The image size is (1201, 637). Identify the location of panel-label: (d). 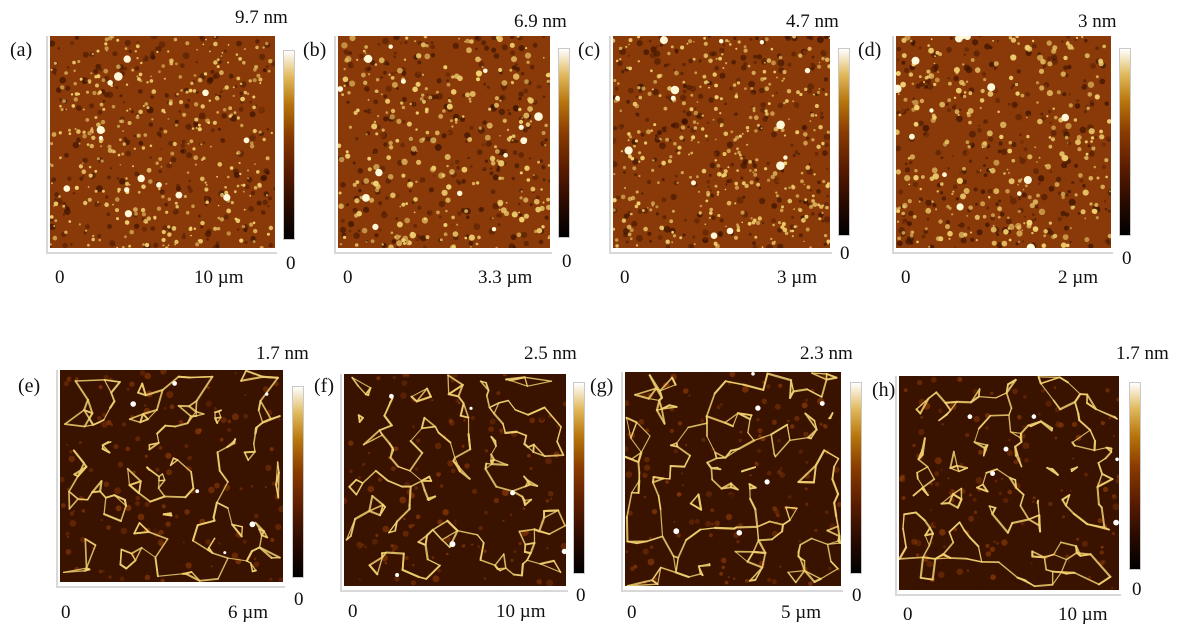
(870, 50).